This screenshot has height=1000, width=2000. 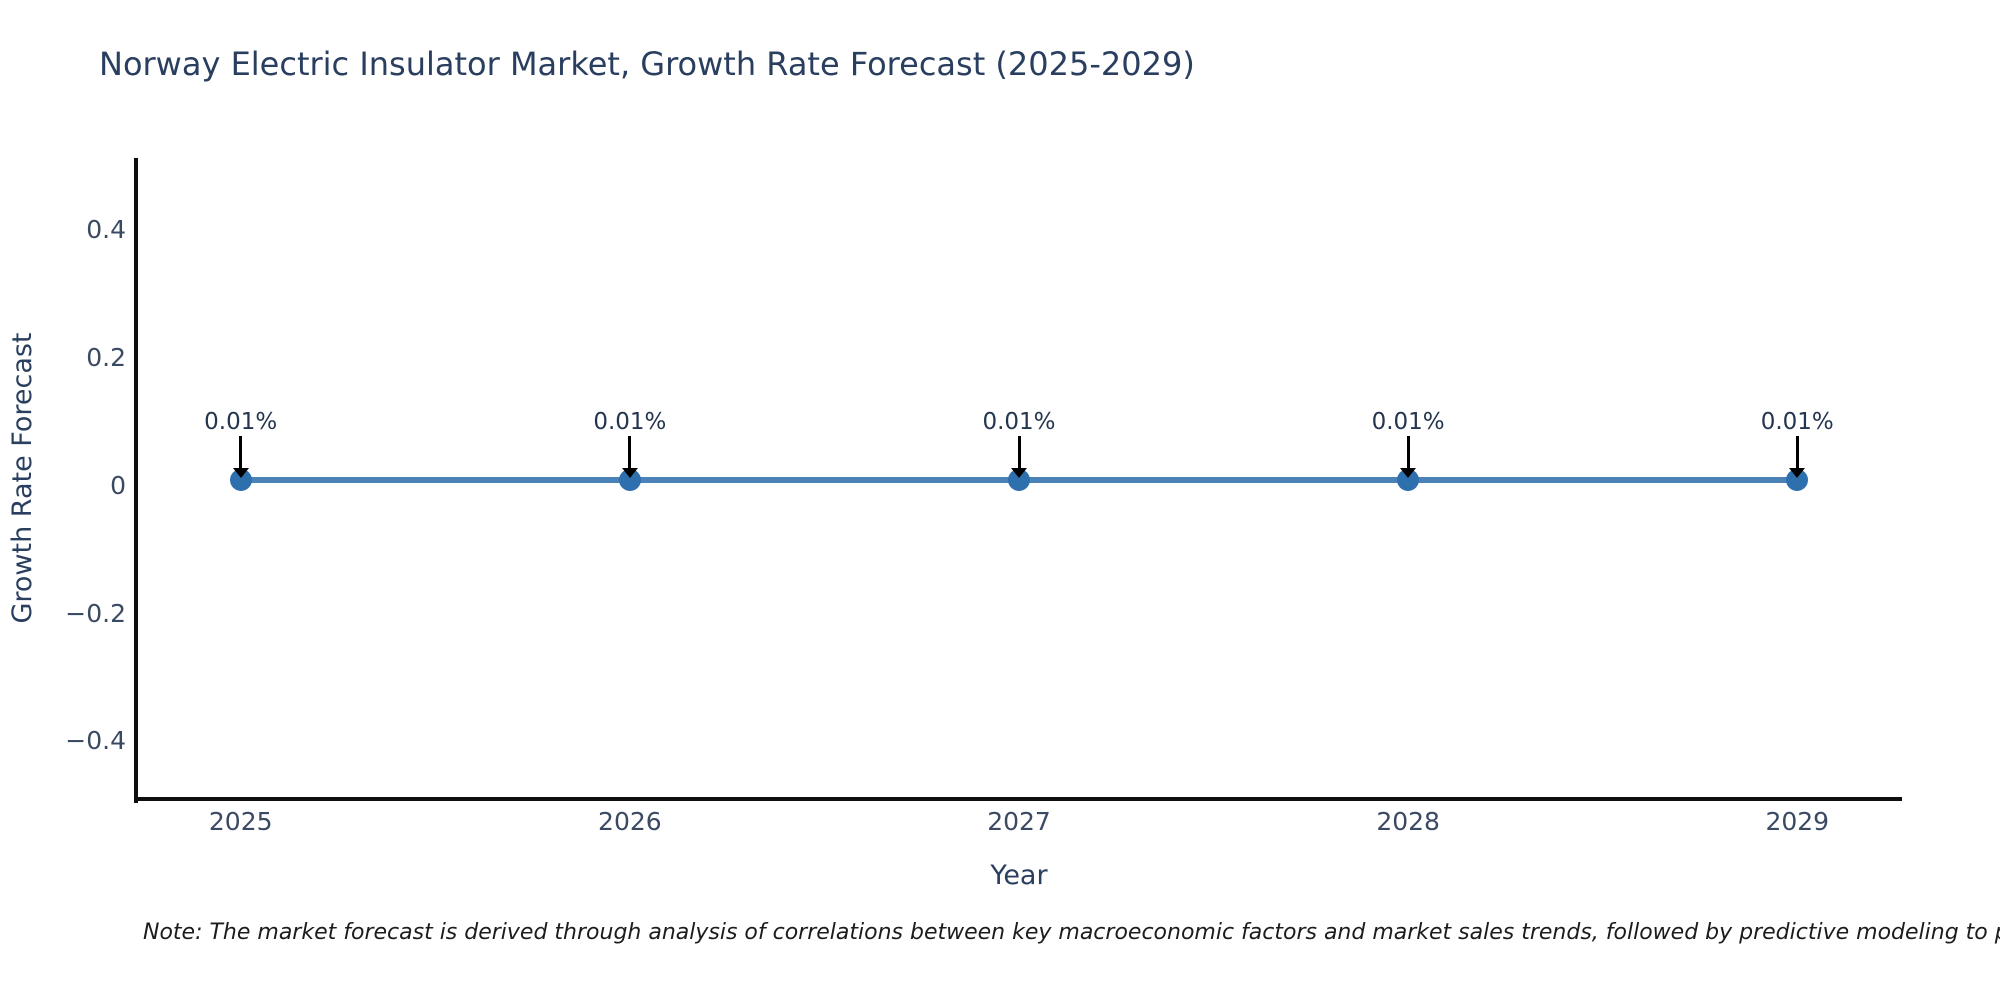 What do you see at coordinates (106, 358) in the screenshot?
I see `y-tick-label: 0.2` at bounding box center [106, 358].